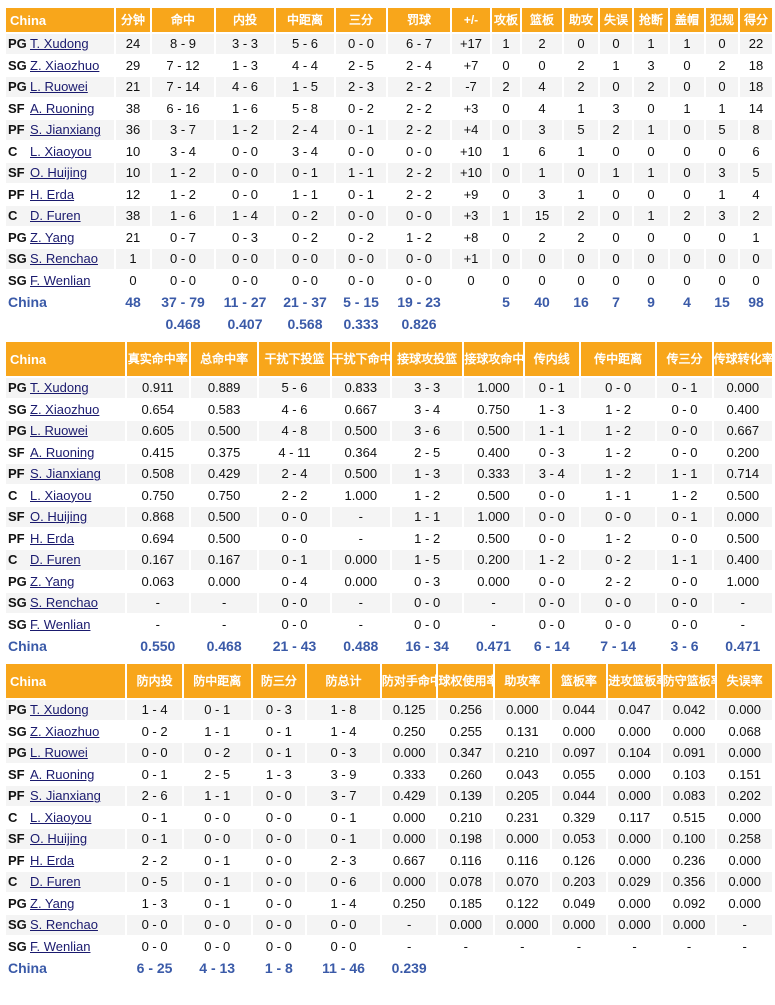 The image size is (775, 1005). I want to click on stat-cell: 2 - 4, so click(305, 130).